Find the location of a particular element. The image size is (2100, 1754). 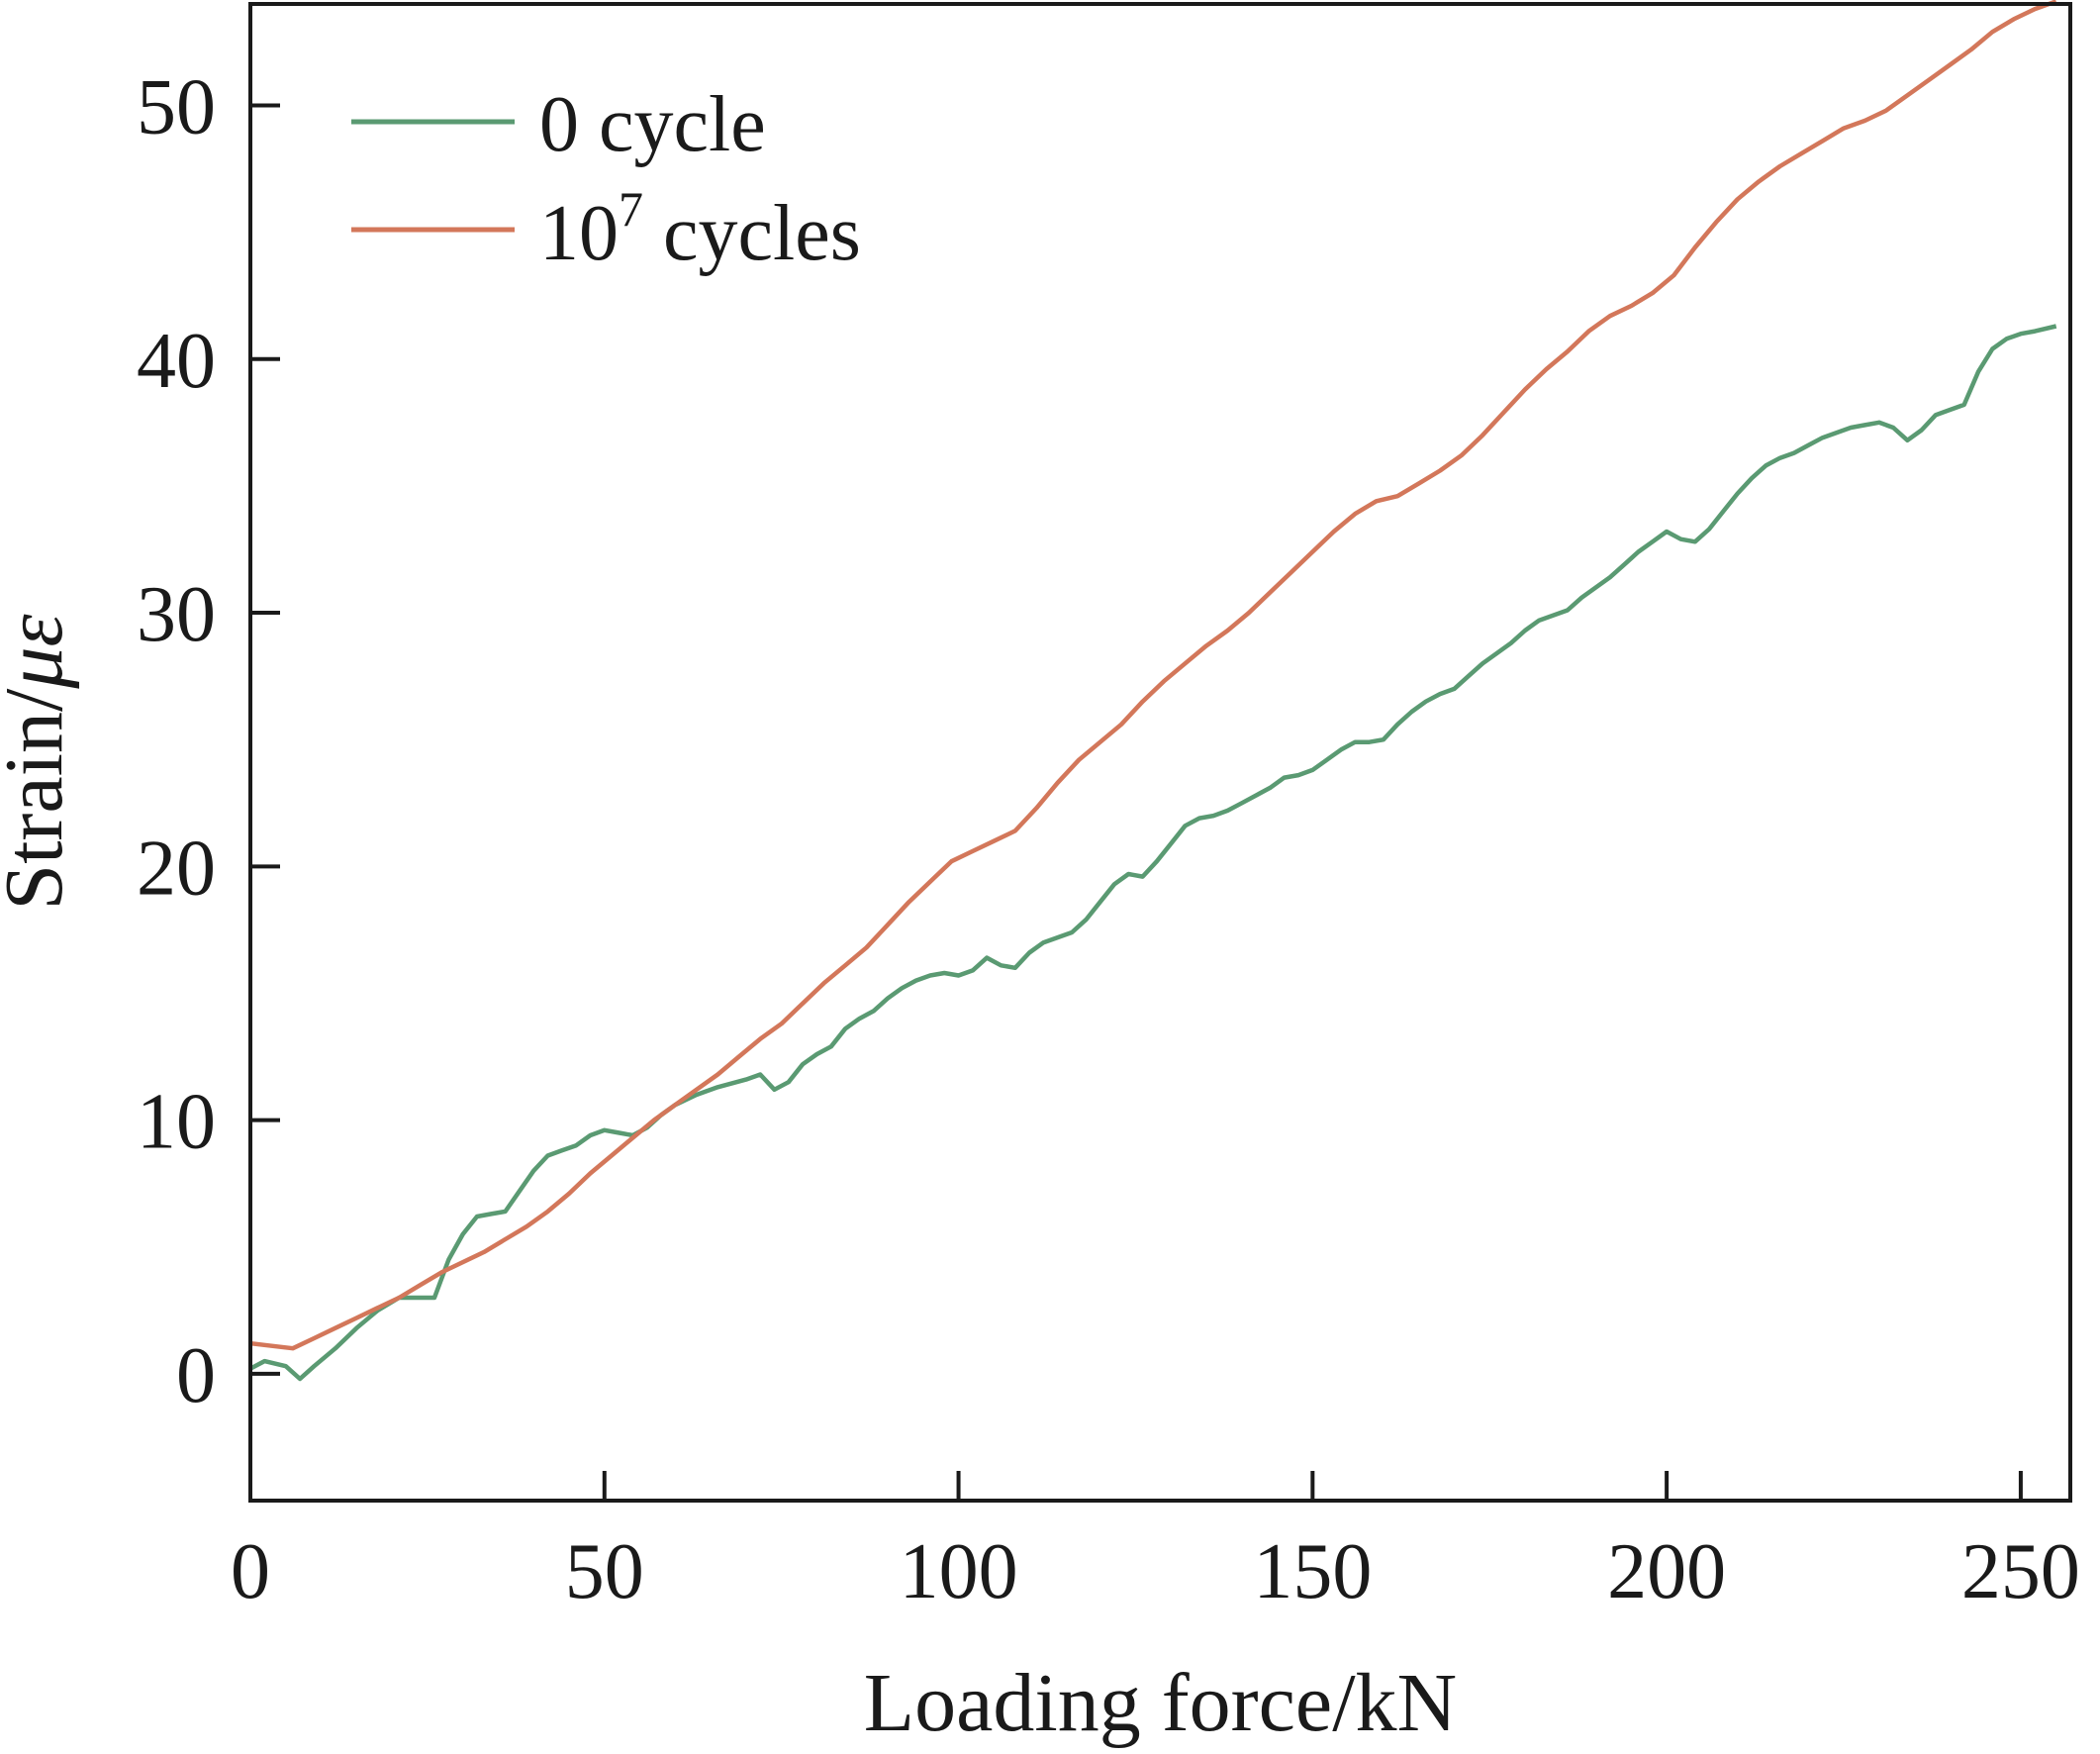

x-tick-label: 50 is located at coordinates (604, 1571).